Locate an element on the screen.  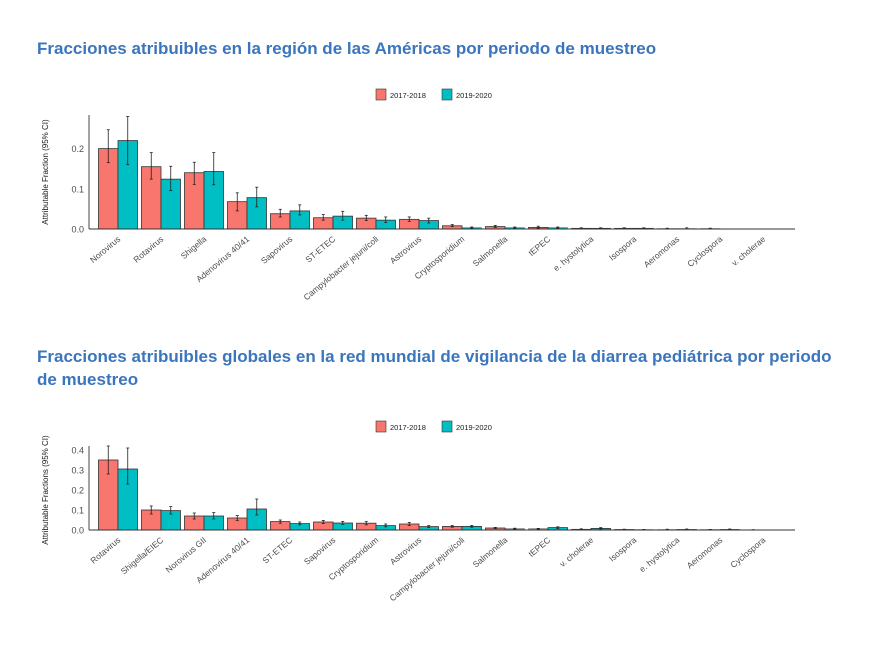
x-tick-label: Norovirus GII is located at coordinates (185, 555).